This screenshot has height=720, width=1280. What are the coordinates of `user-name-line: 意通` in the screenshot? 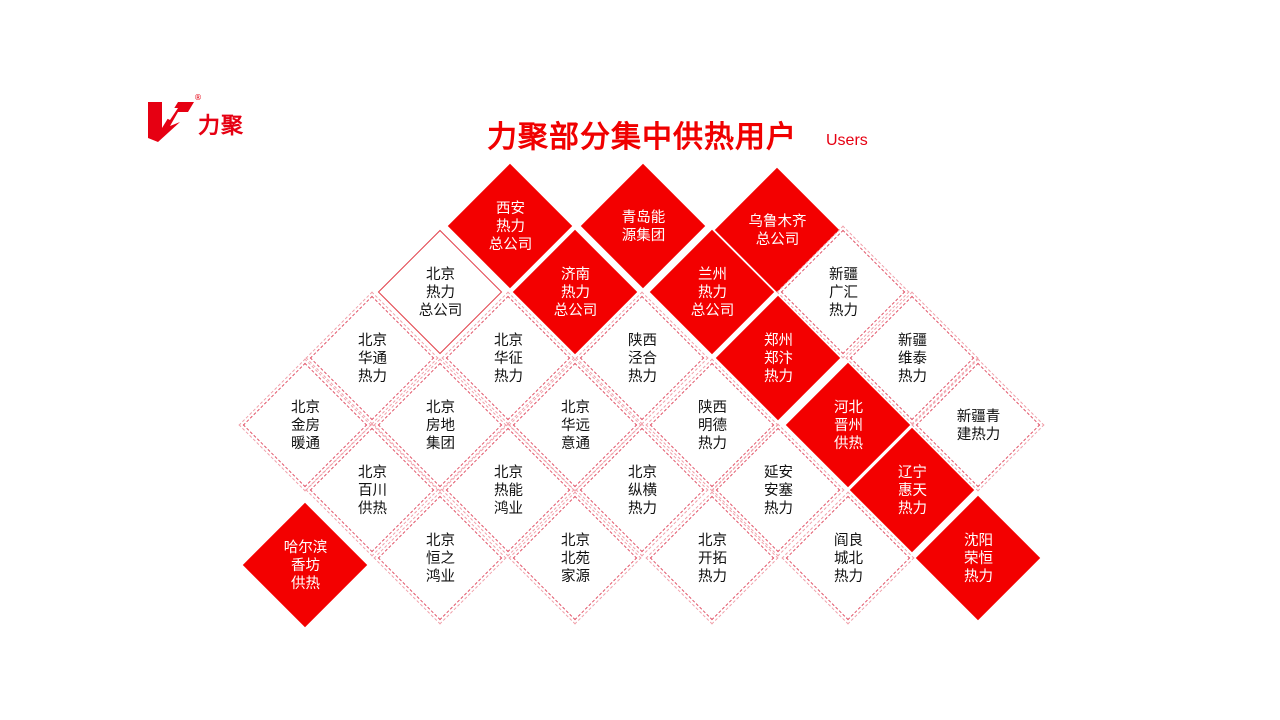 It's located at (575, 443).